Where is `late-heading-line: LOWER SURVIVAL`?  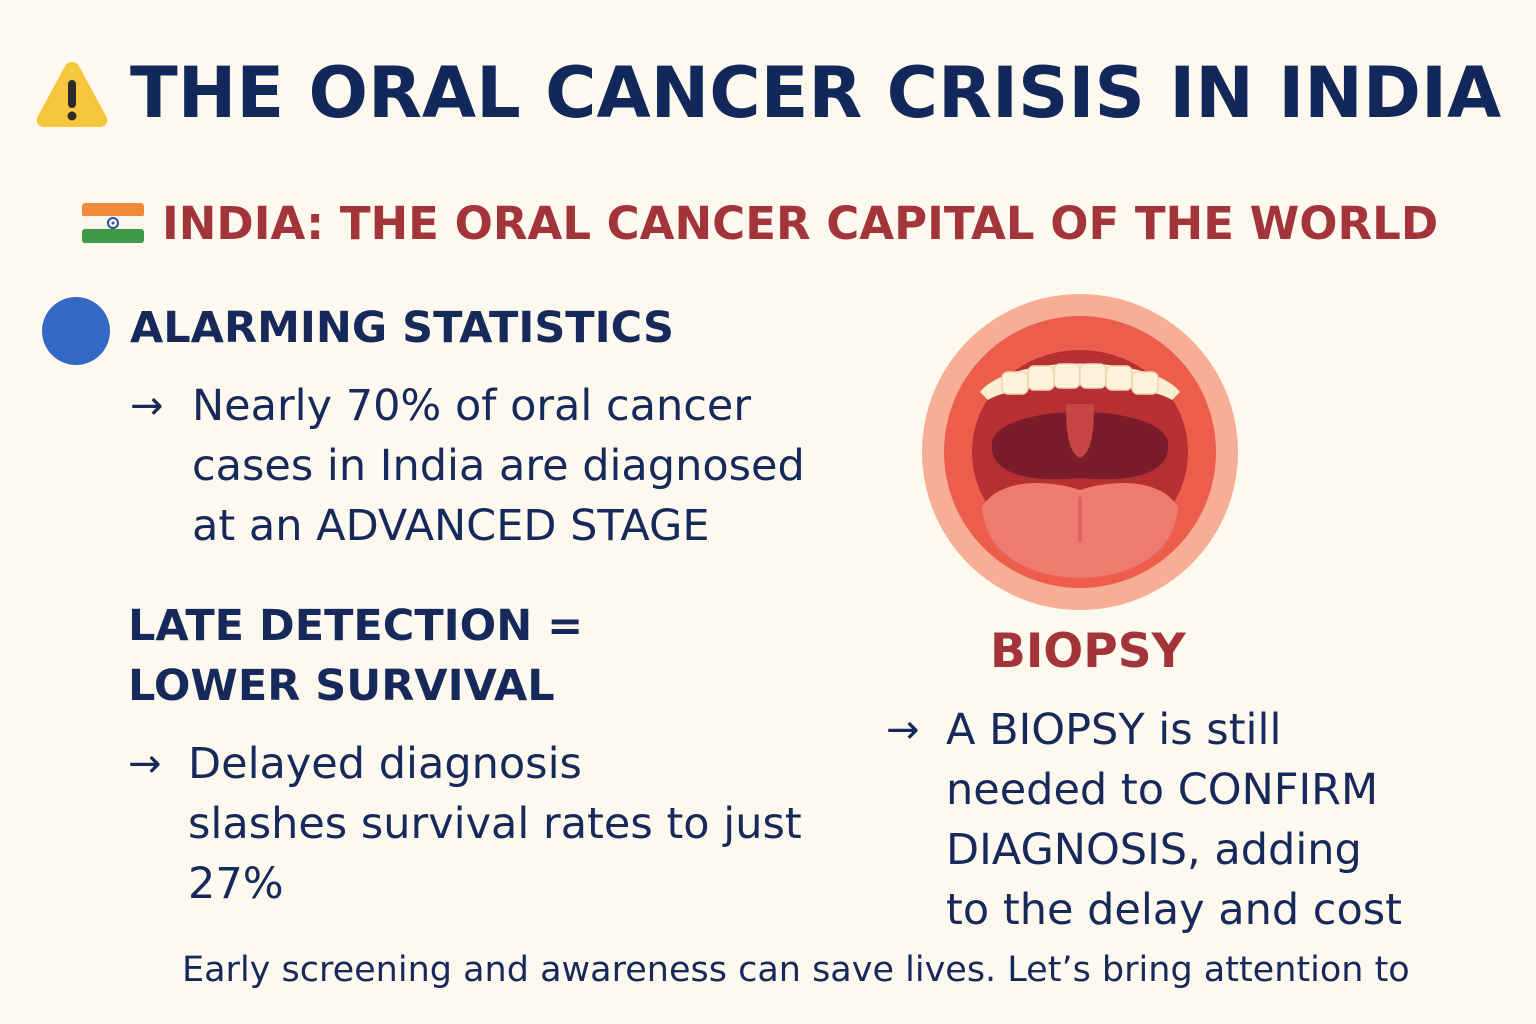
late-heading-line: LOWER SURVIVAL is located at coordinates (341, 686).